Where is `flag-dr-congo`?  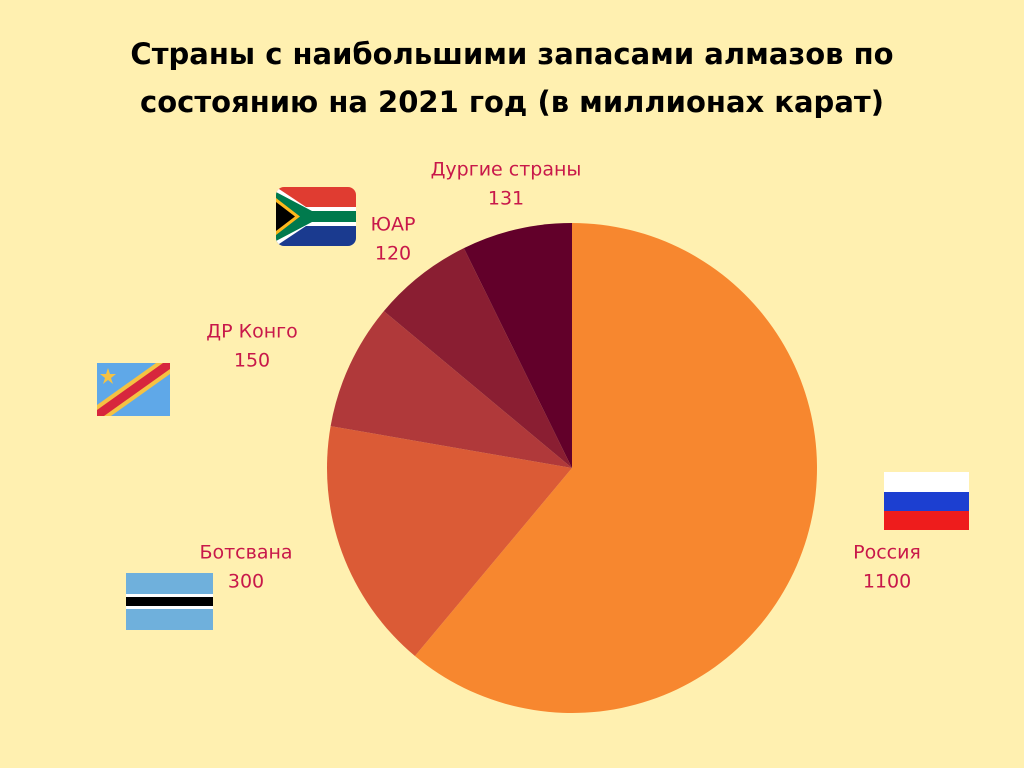 flag-dr-congo is located at coordinates (133, 389).